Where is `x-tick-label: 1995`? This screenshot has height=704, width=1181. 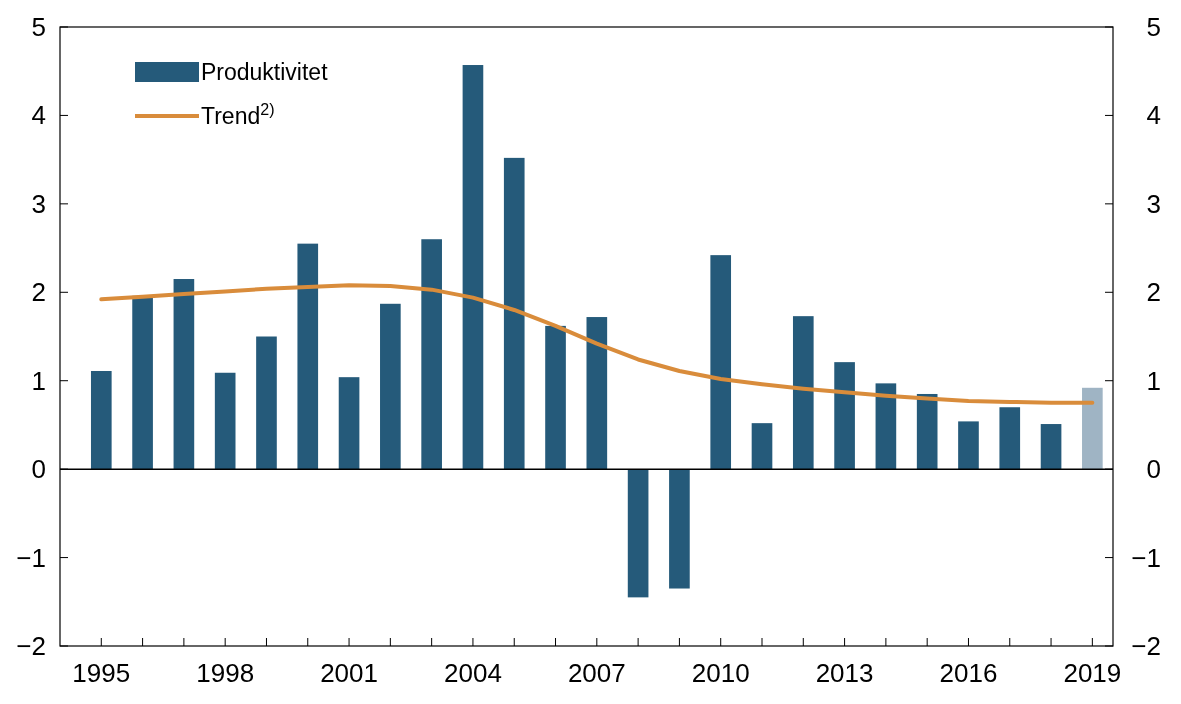 x-tick-label: 1995 is located at coordinates (101, 673).